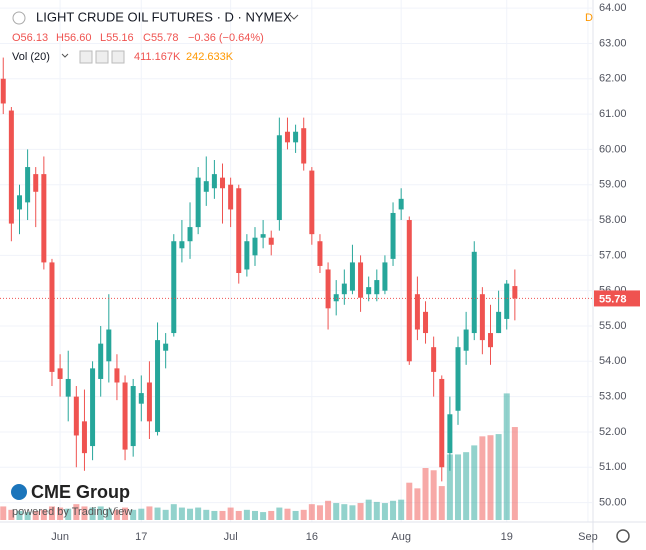  Describe the element at coordinates (613, 432) in the screenshot. I see `y-tick-label: 52.00` at that location.